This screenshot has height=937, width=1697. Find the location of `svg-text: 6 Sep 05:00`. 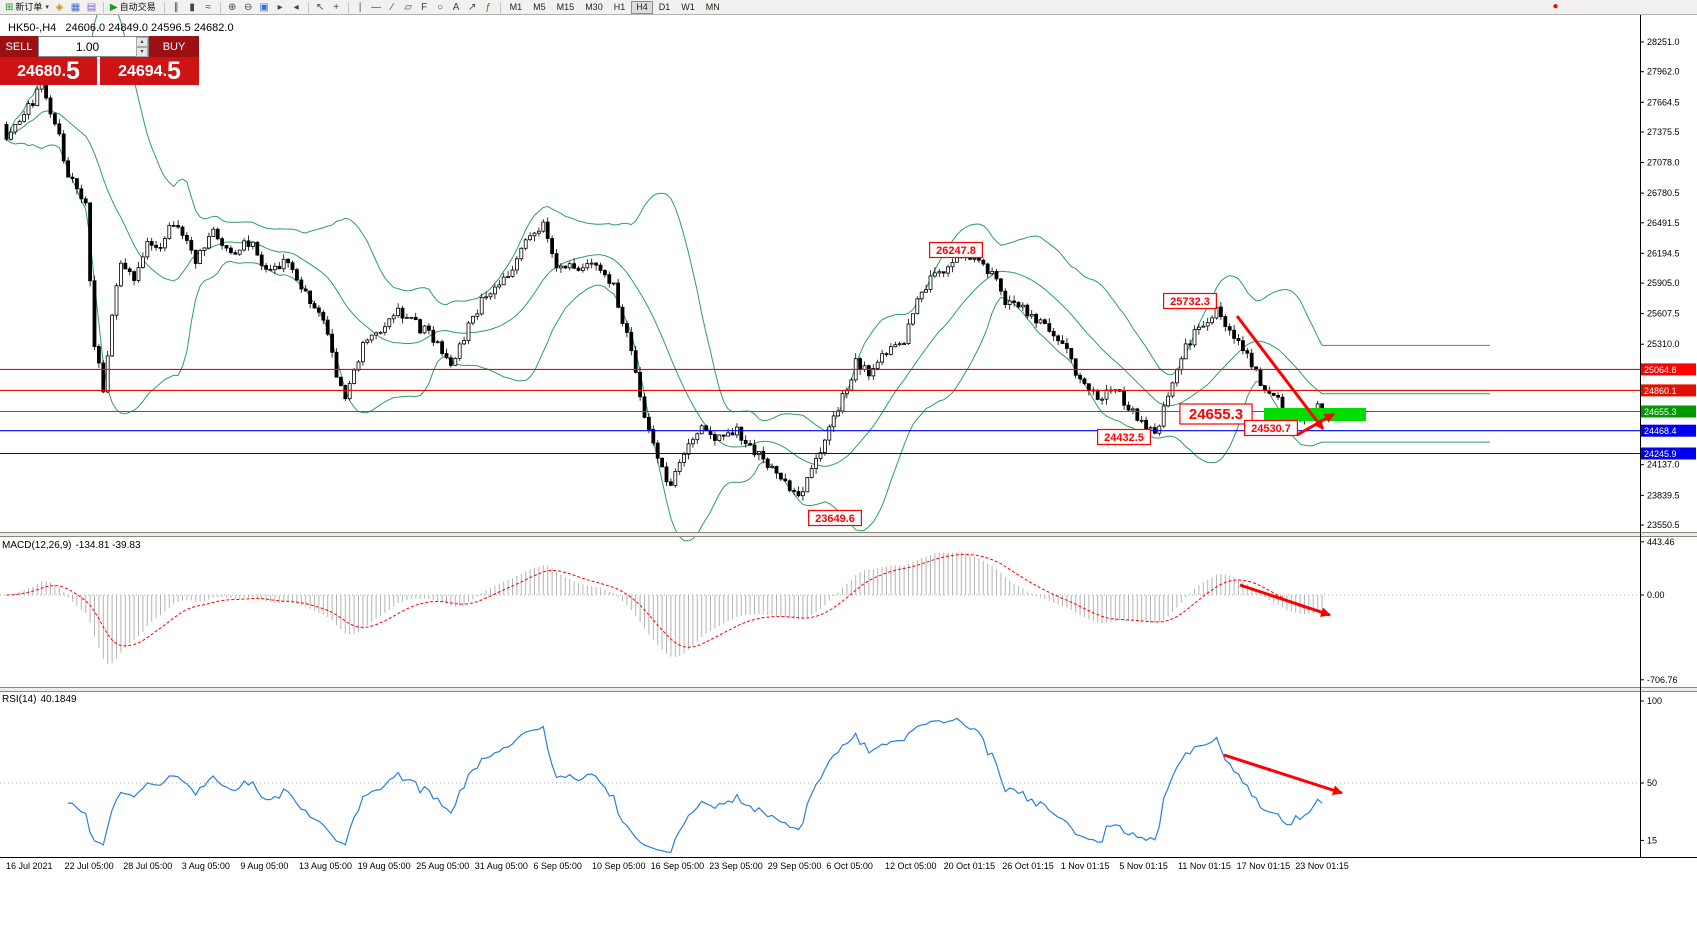

svg-text: 6 Sep 05:00 is located at coordinates (557, 866).